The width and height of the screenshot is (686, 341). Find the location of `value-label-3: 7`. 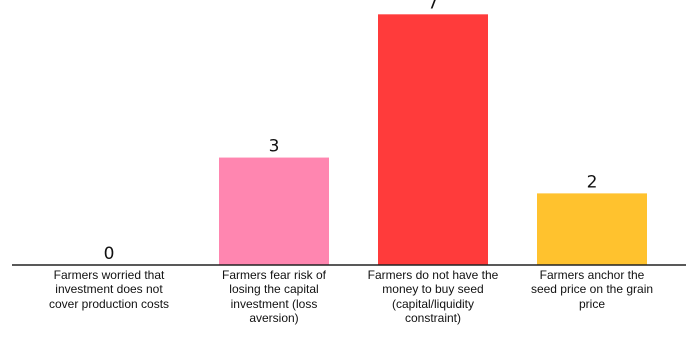

value-label-3: 7 is located at coordinates (433, 6).